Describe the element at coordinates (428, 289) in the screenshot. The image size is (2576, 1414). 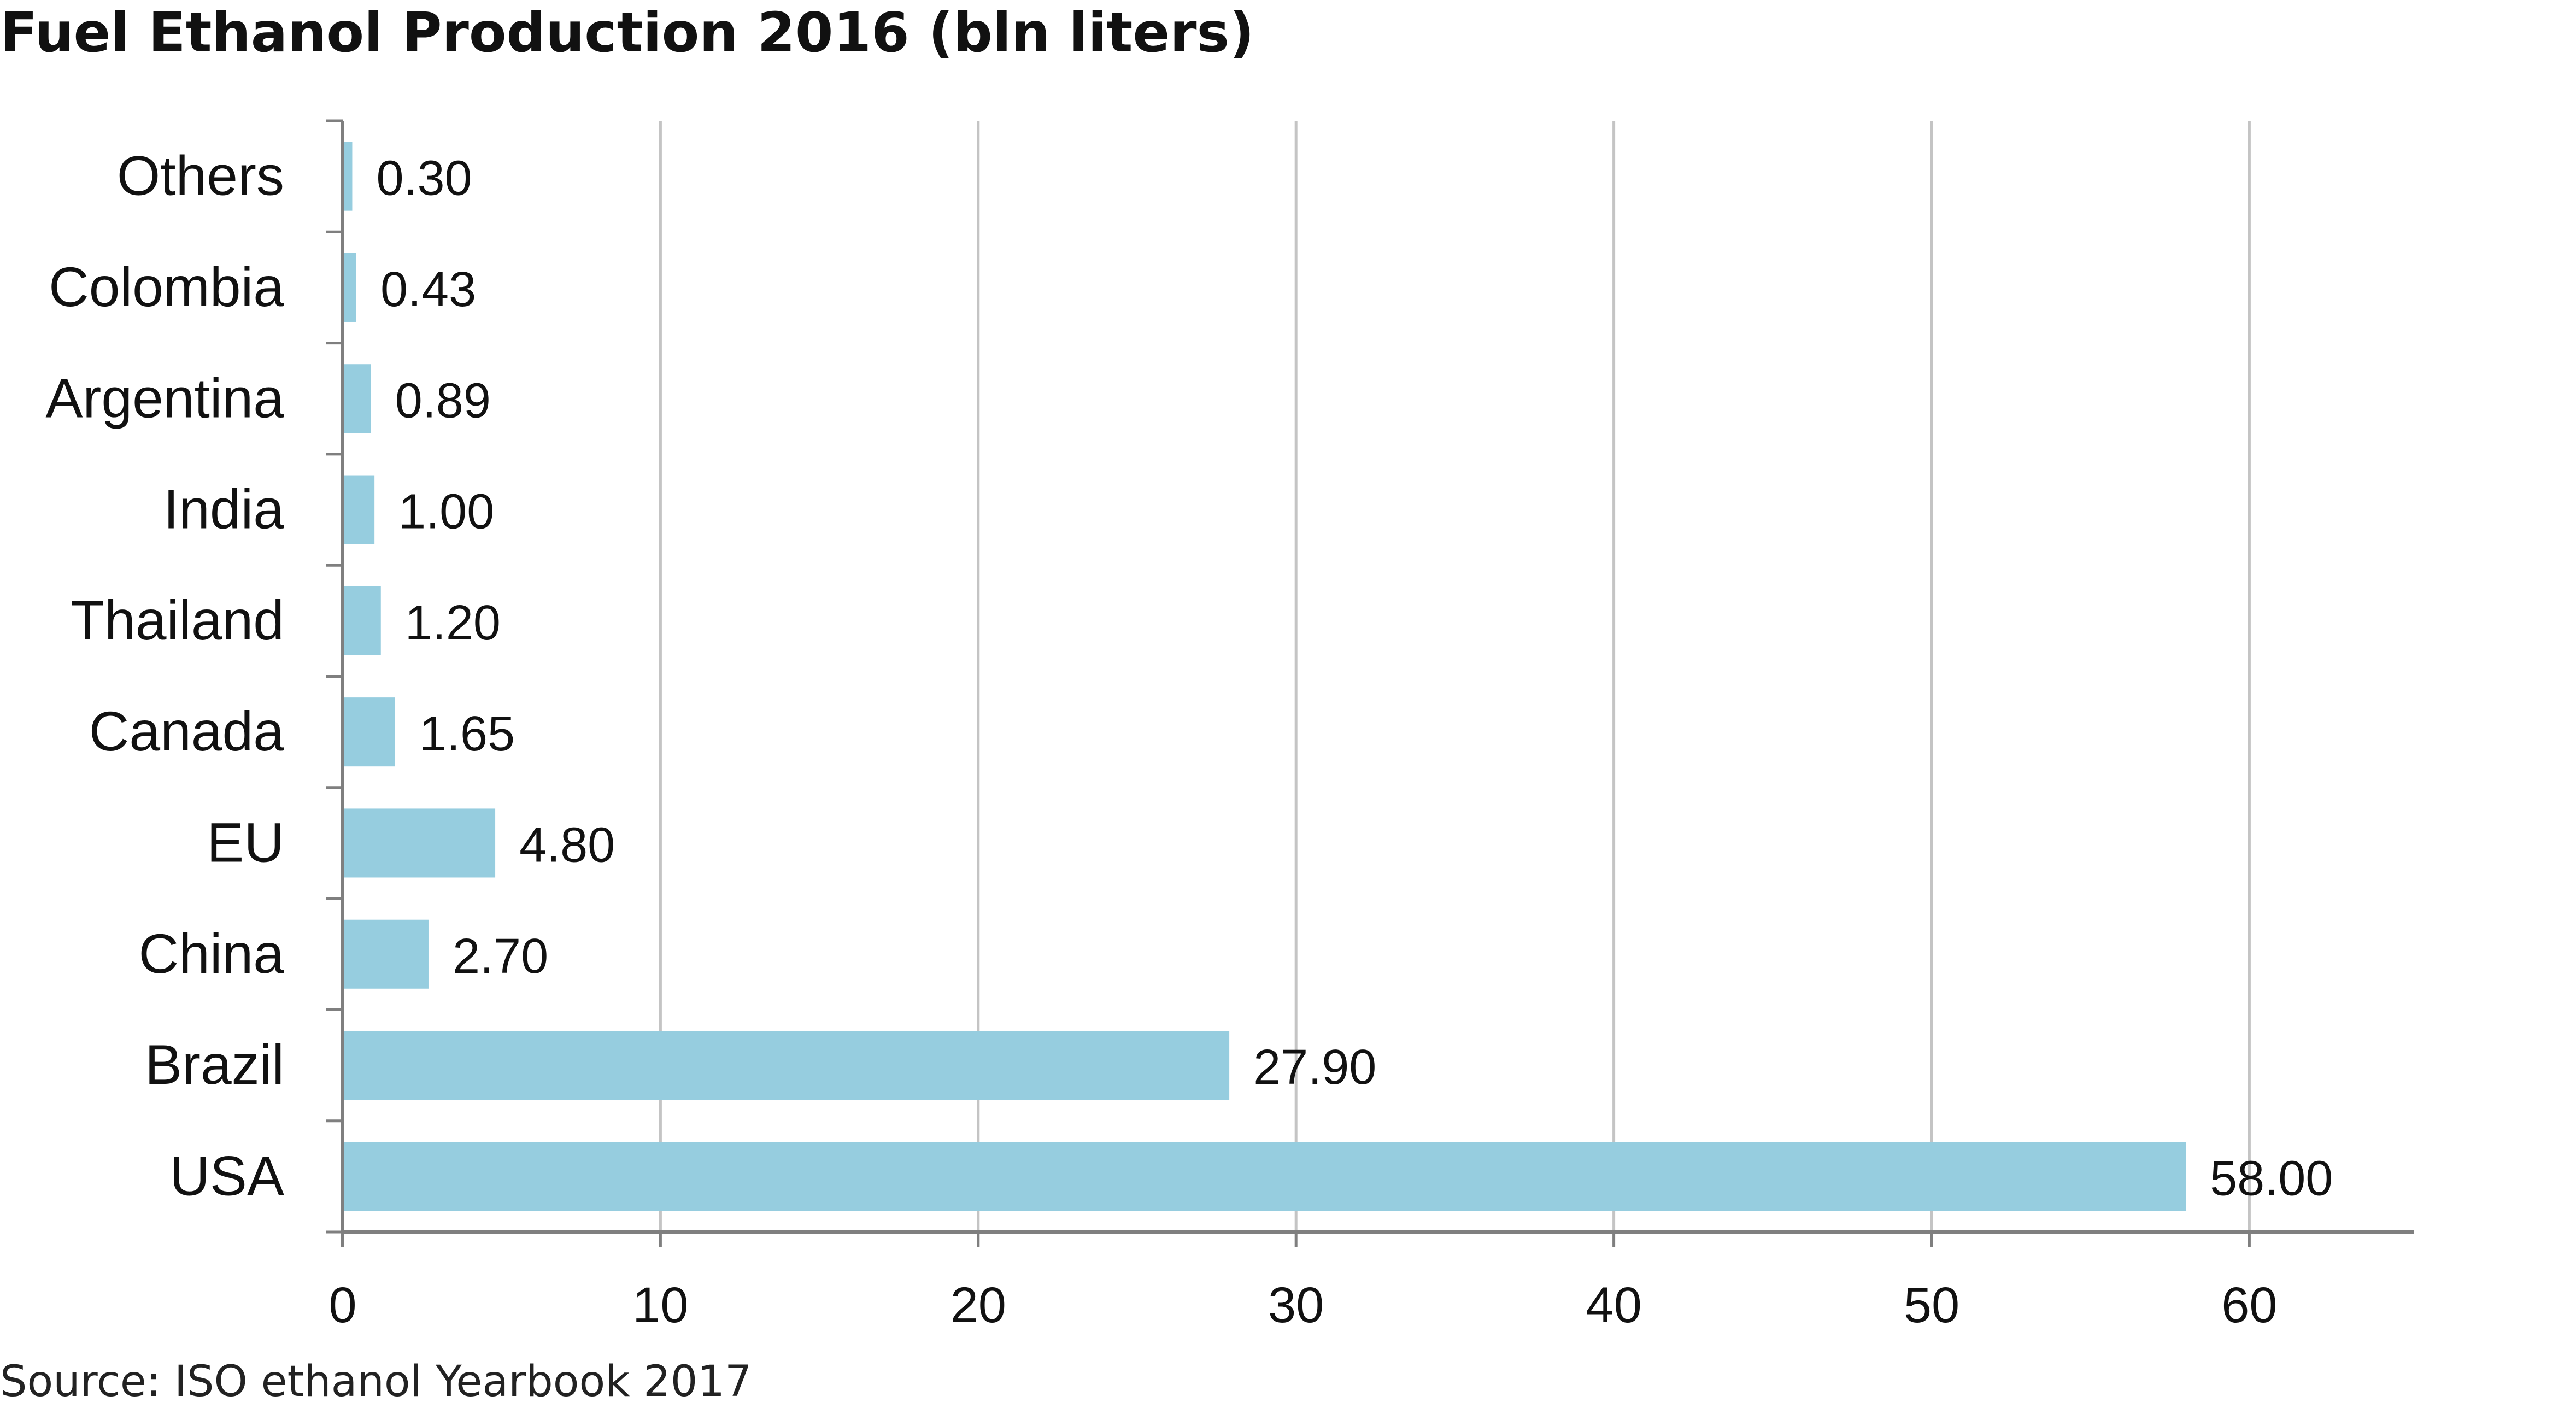
I see `data-label: 0.43` at that location.